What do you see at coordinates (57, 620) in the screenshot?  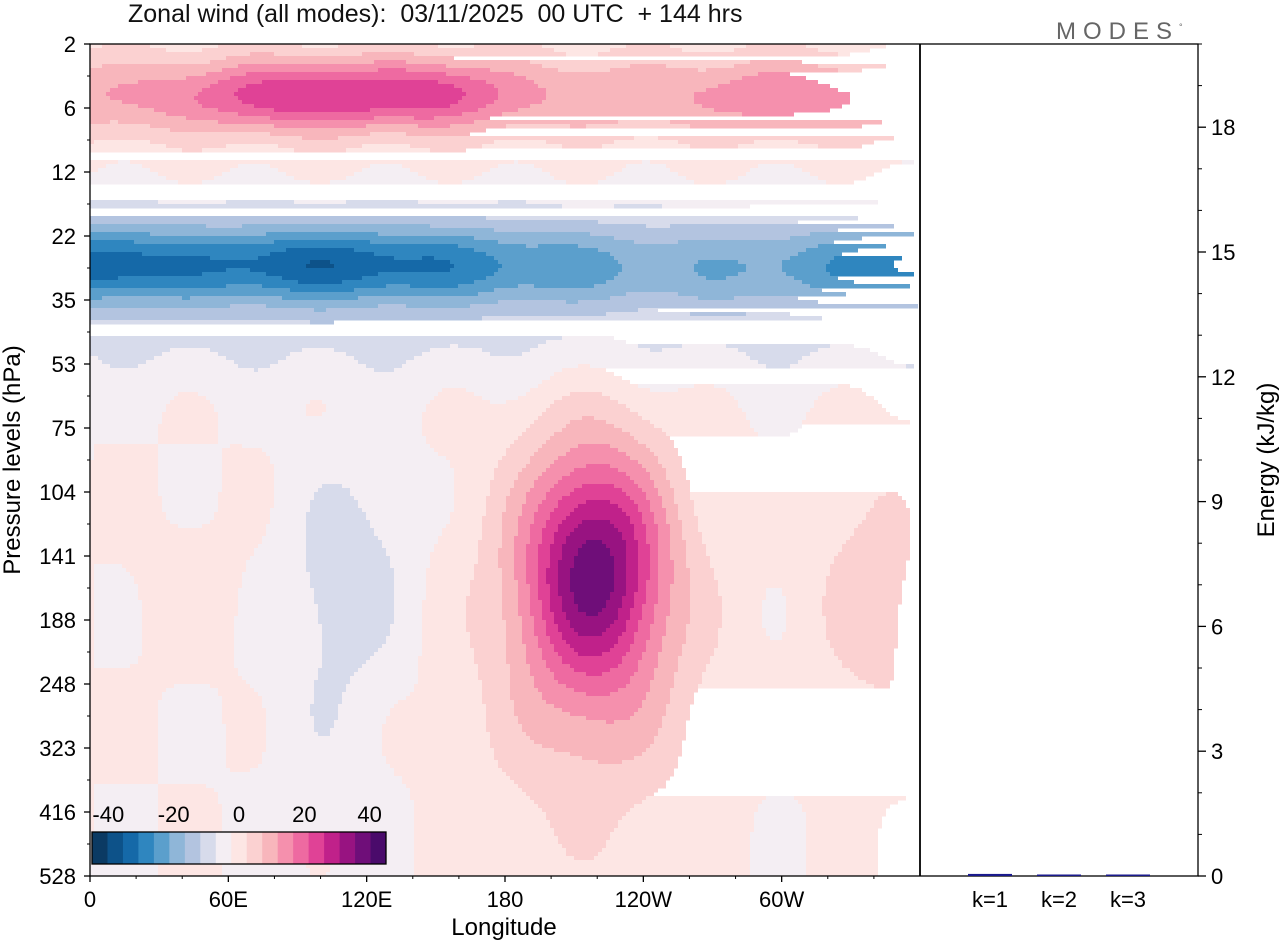 I see `y-tick-label: 188` at bounding box center [57, 620].